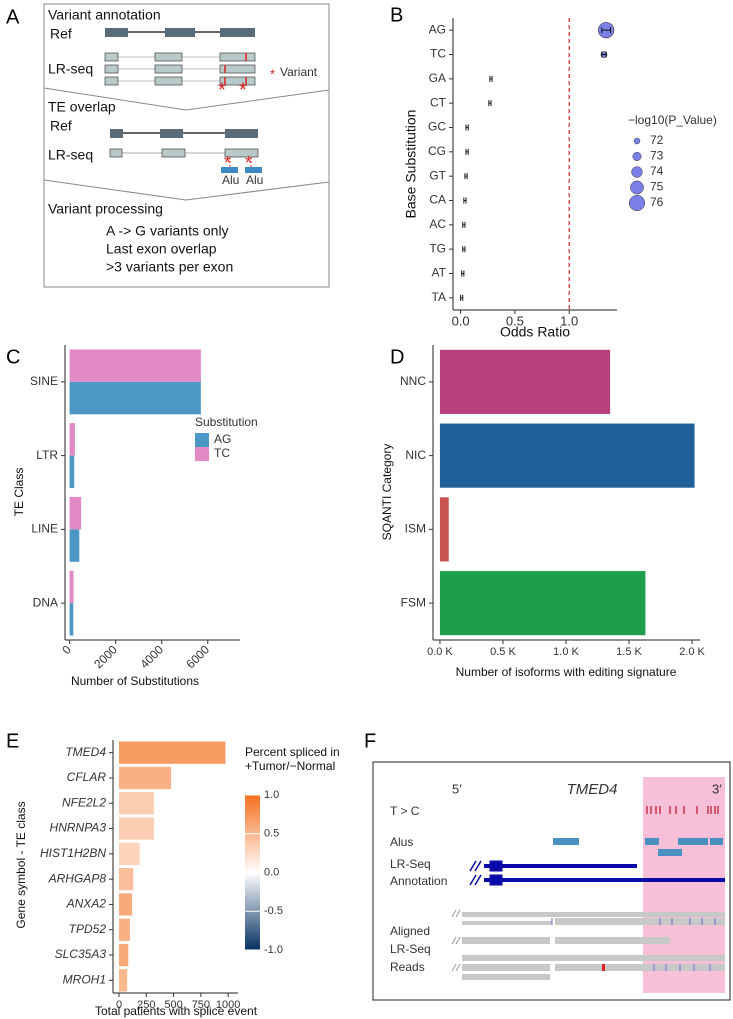  I want to click on y-tick-label: GA, so click(437, 78).